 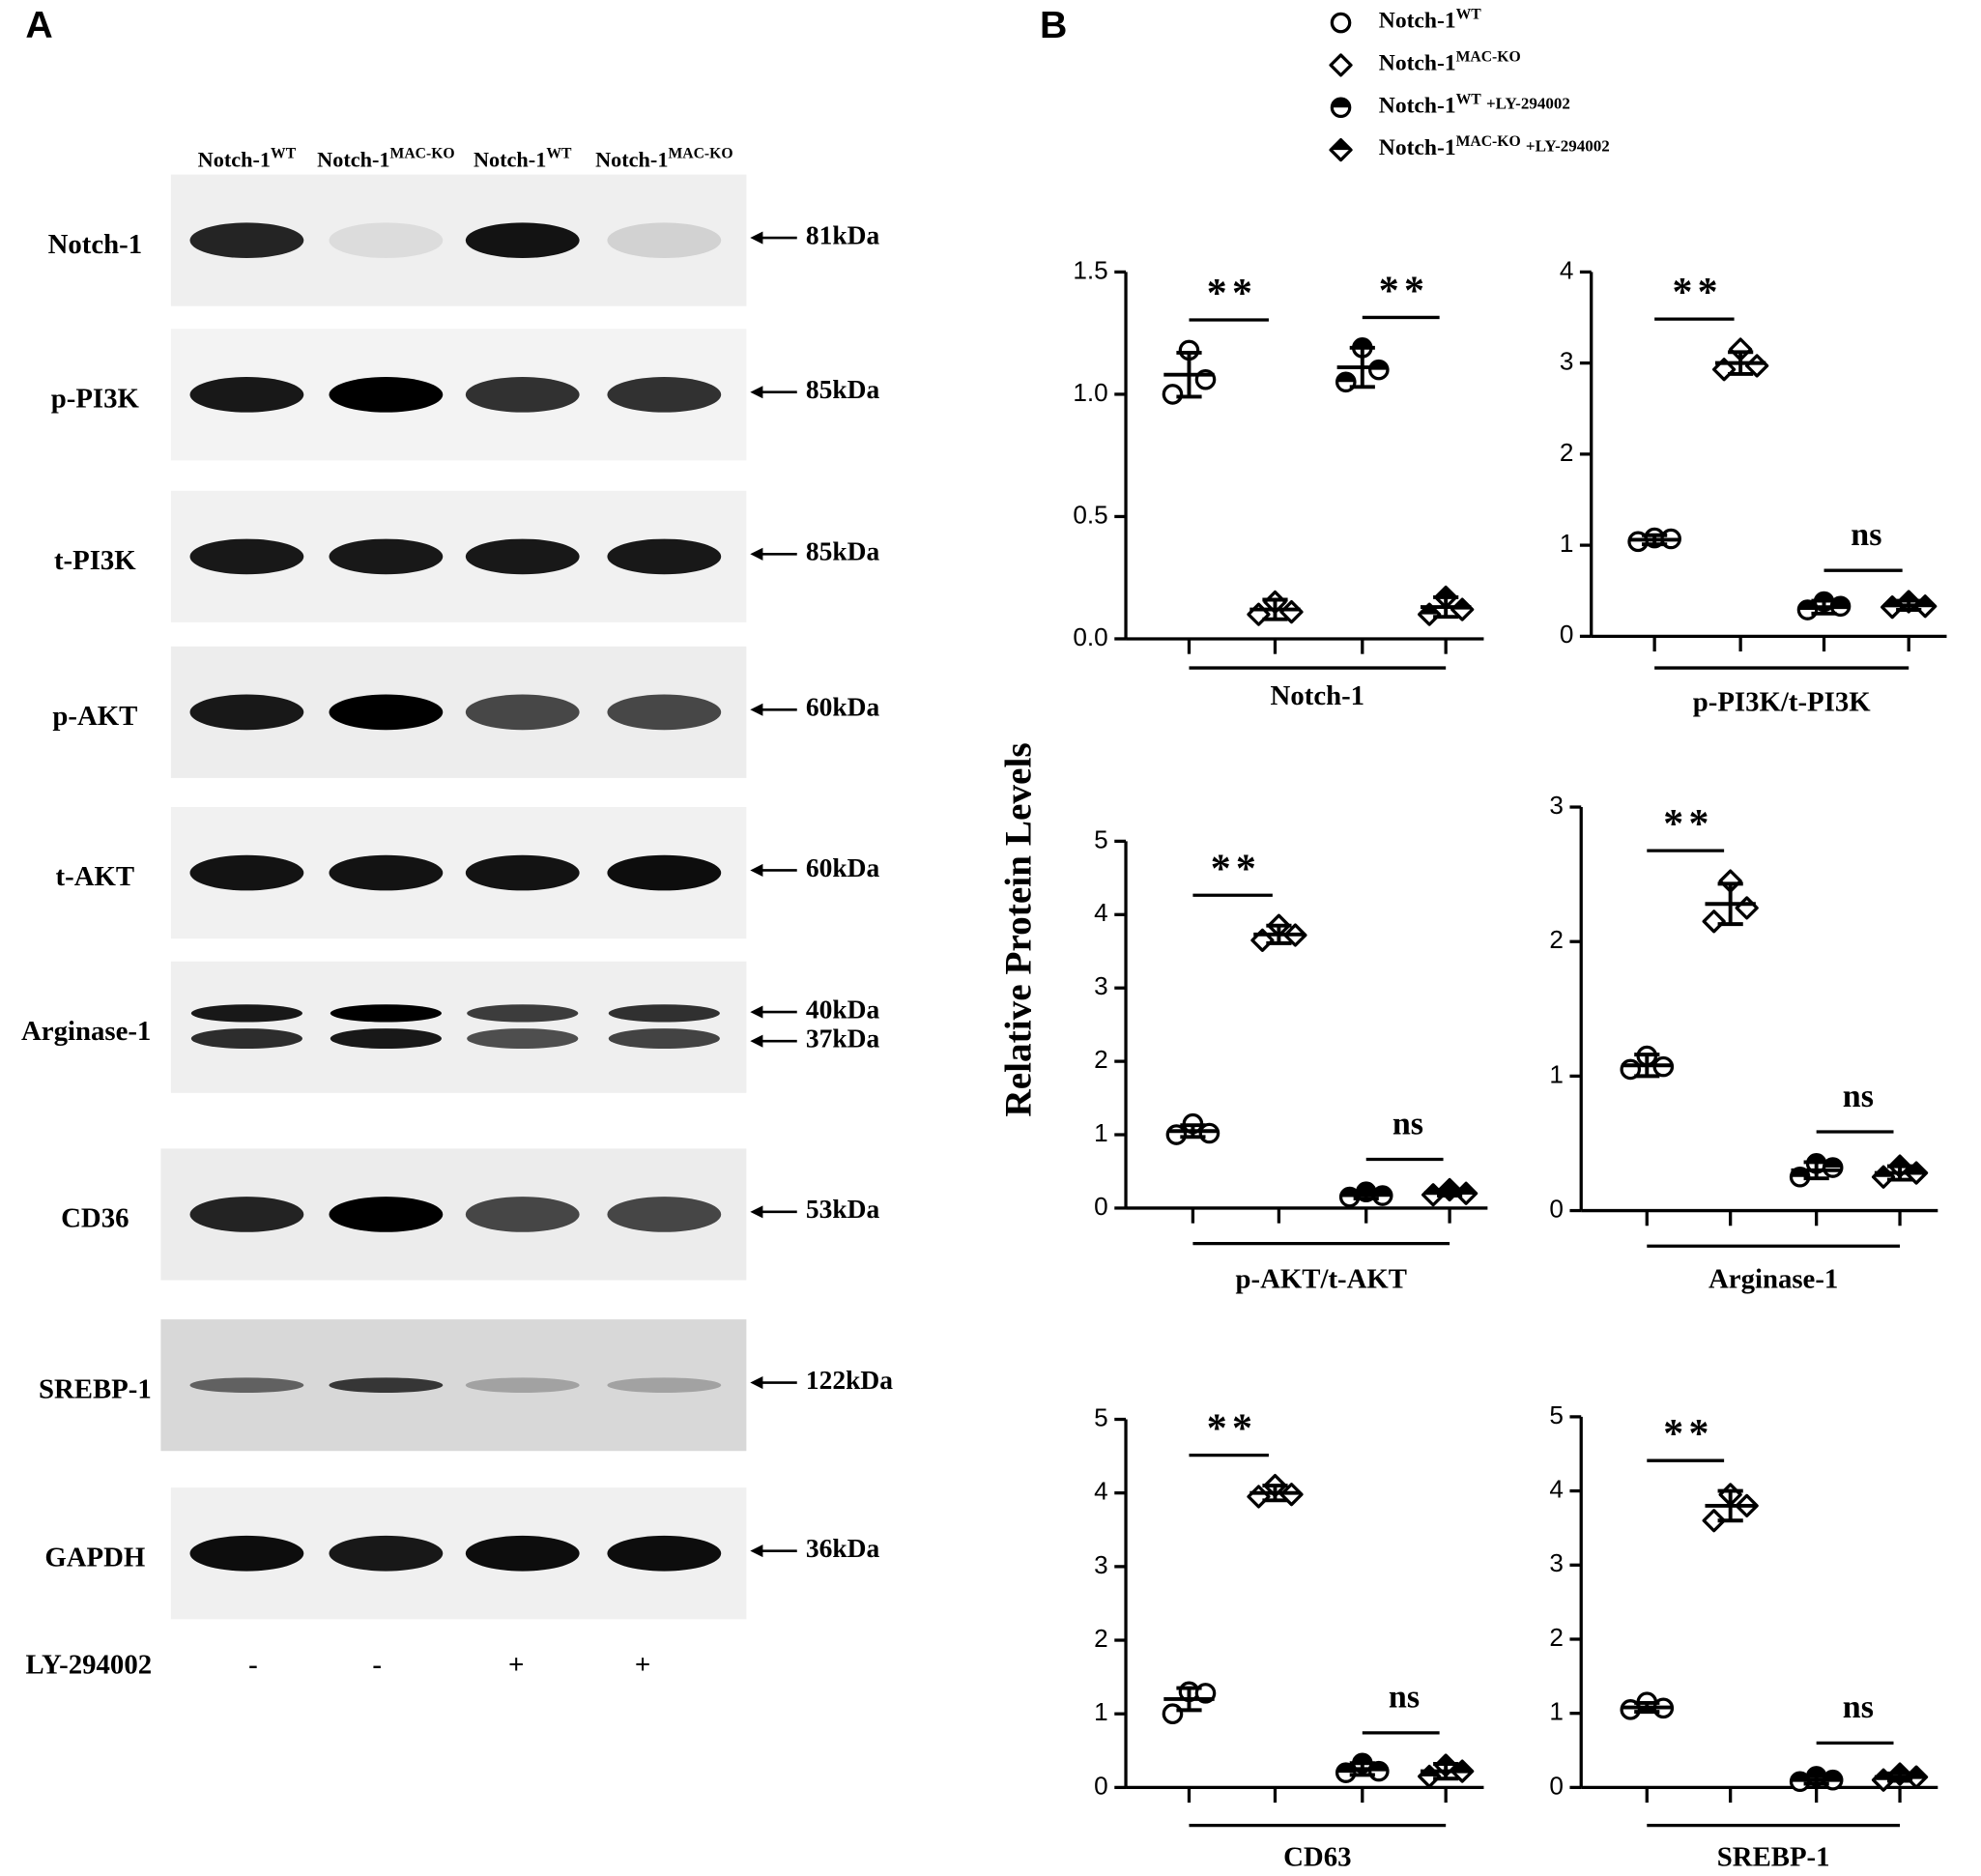 I want to click on panel-label: A, so click(x=39, y=25).